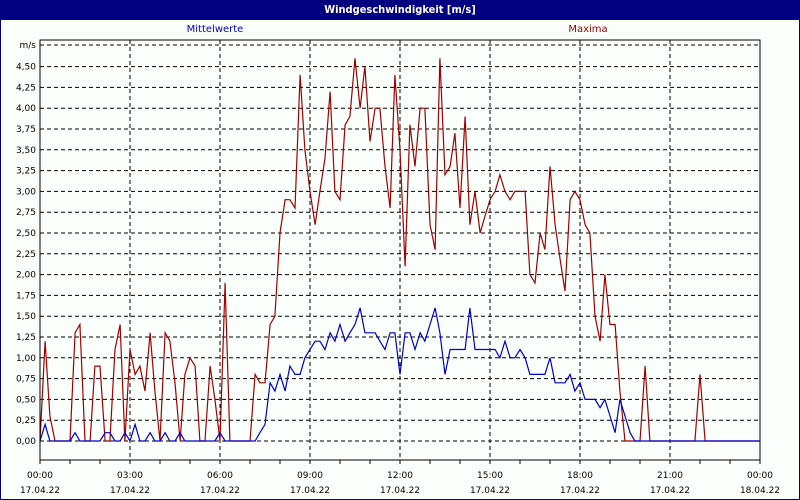 The width and height of the screenshot is (800, 500). I want to click on y-tick-label: 0,75, so click(26, 380).